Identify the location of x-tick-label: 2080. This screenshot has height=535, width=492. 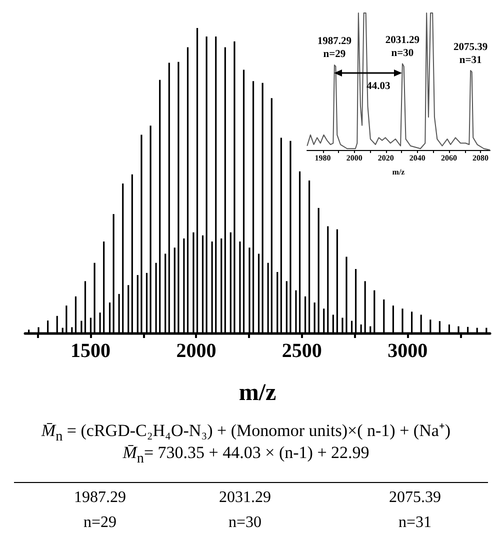
(480, 158).